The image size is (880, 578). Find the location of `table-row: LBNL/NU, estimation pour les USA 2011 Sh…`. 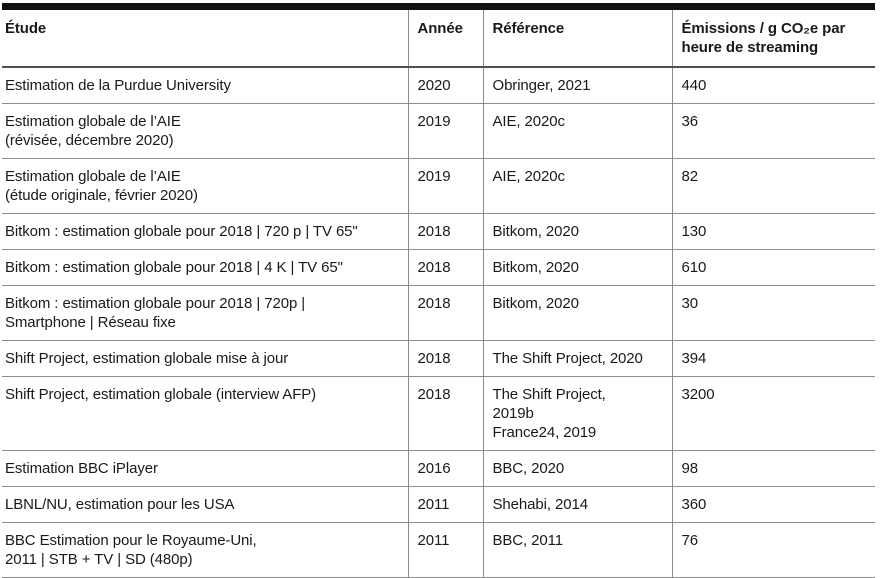

table-row: LBNL/NU, estimation pour les USA 2011 Sh… is located at coordinates (438, 504).